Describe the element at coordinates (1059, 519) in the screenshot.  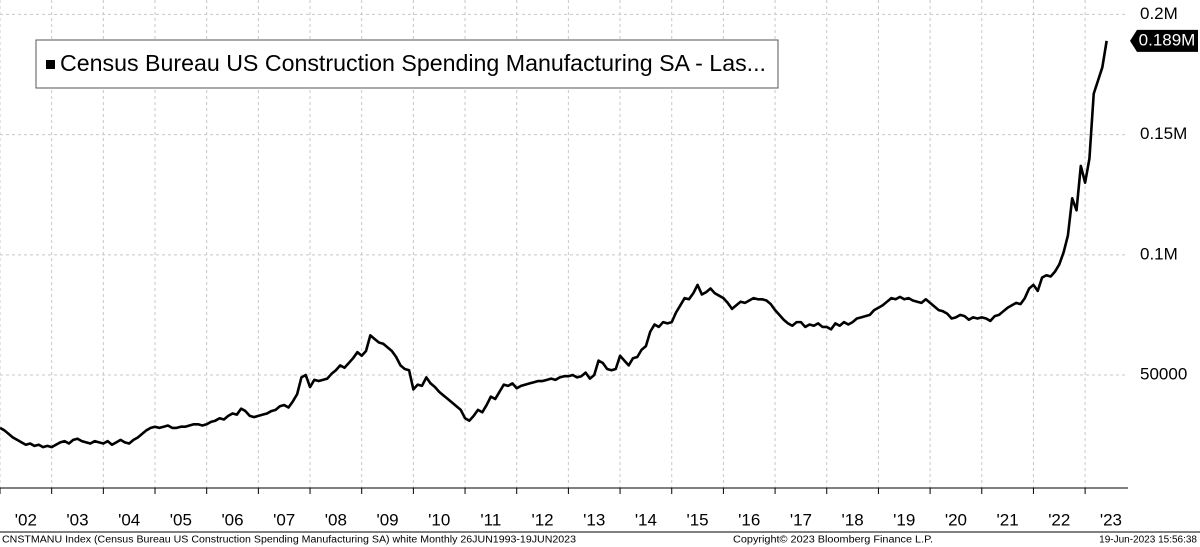
I see `x-tick-label: '22` at that location.